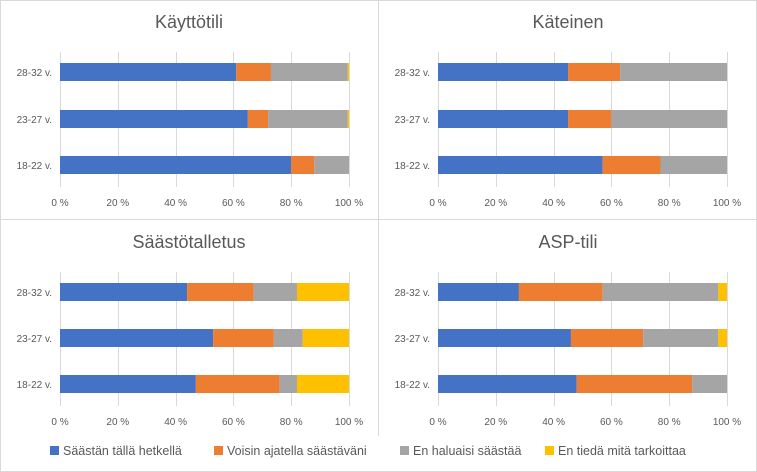 The height and width of the screenshot is (472, 757). What do you see at coordinates (567, 22) in the screenshot?
I see `chart-title: Käteinen` at bounding box center [567, 22].